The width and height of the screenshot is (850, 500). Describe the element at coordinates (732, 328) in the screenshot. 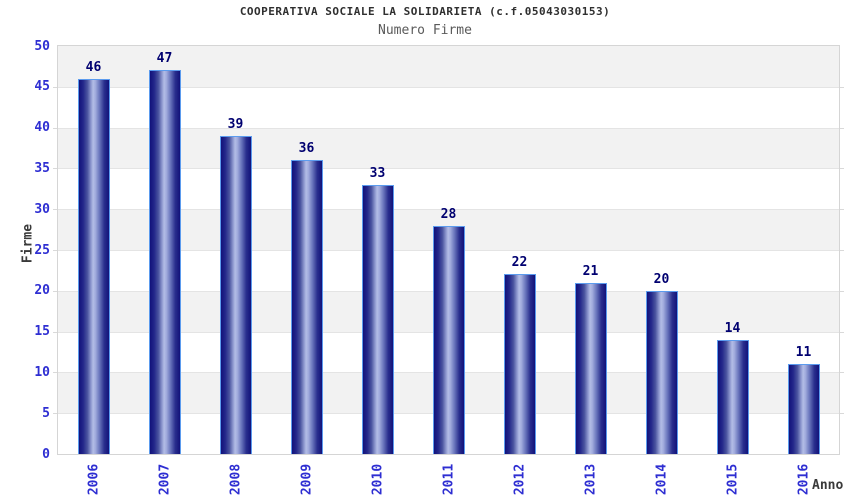

I see `bar-value-label: 14` at that location.